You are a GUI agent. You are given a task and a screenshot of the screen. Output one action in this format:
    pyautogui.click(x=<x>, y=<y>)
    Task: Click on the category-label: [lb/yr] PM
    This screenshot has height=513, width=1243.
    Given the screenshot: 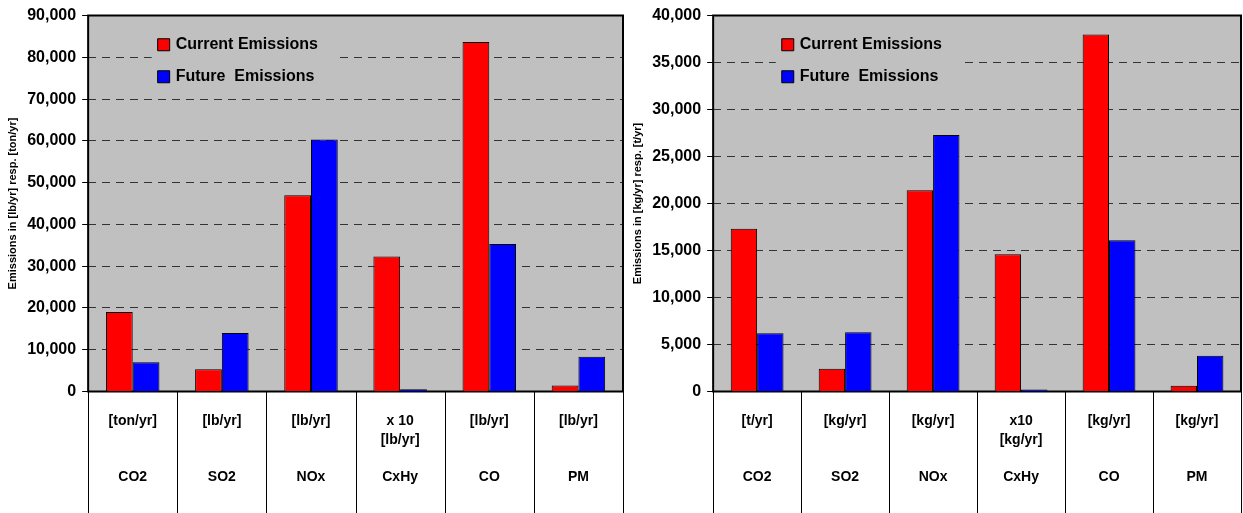 What is the action you would take?
    pyautogui.click(x=578, y=448)
    